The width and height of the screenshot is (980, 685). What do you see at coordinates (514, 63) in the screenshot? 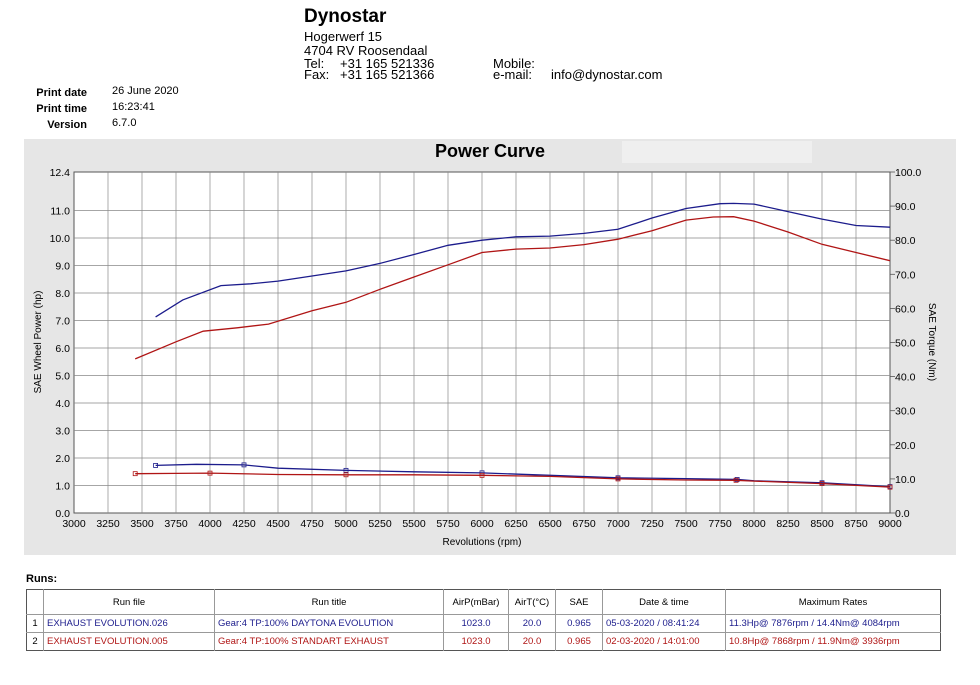
I see `mobile-label: Mobile:` at bounding box center [514, 63].